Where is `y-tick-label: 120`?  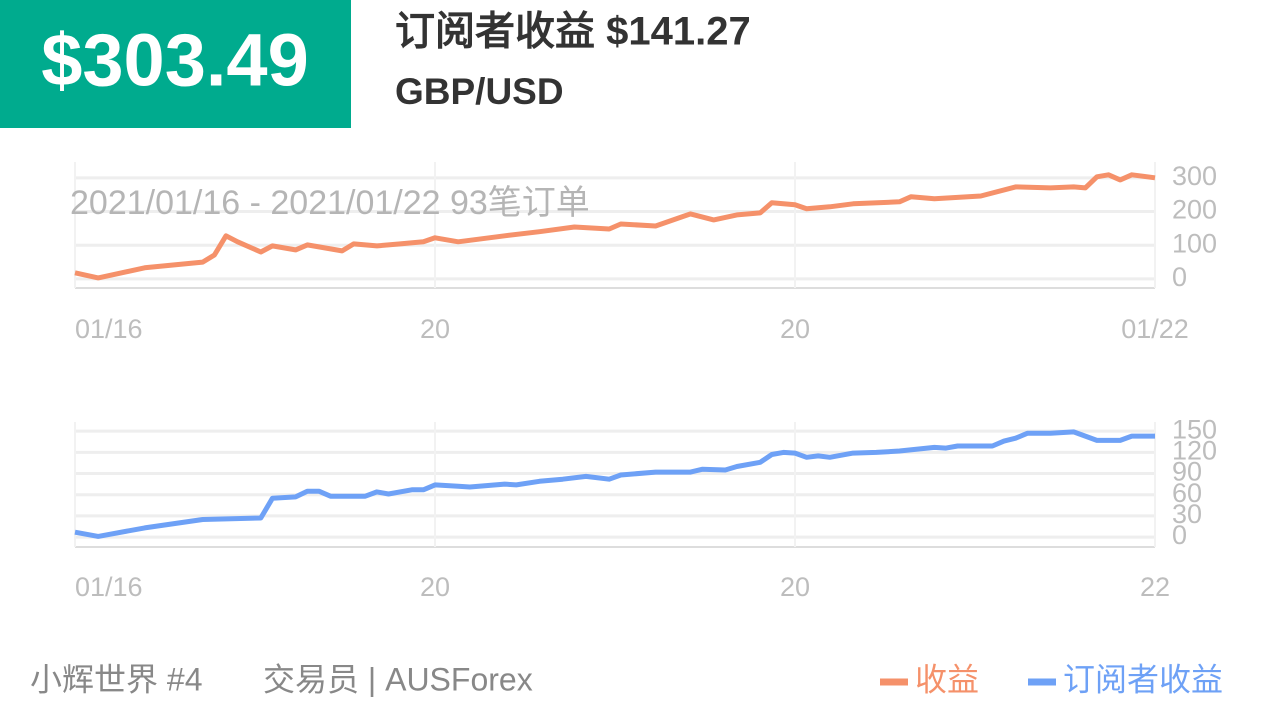 y-tick-label: 120 is located at coordinates (1194, 450).